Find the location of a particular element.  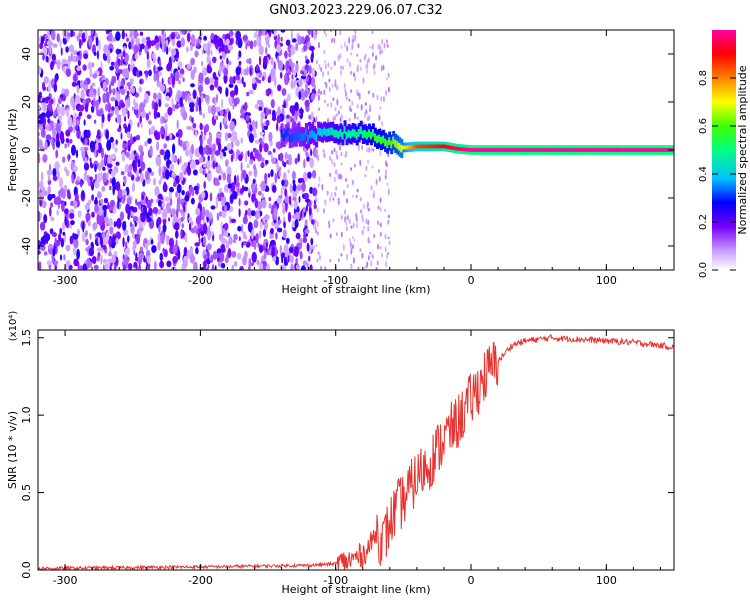

x-tick-label: 0 is located at coordinates (471, 280).